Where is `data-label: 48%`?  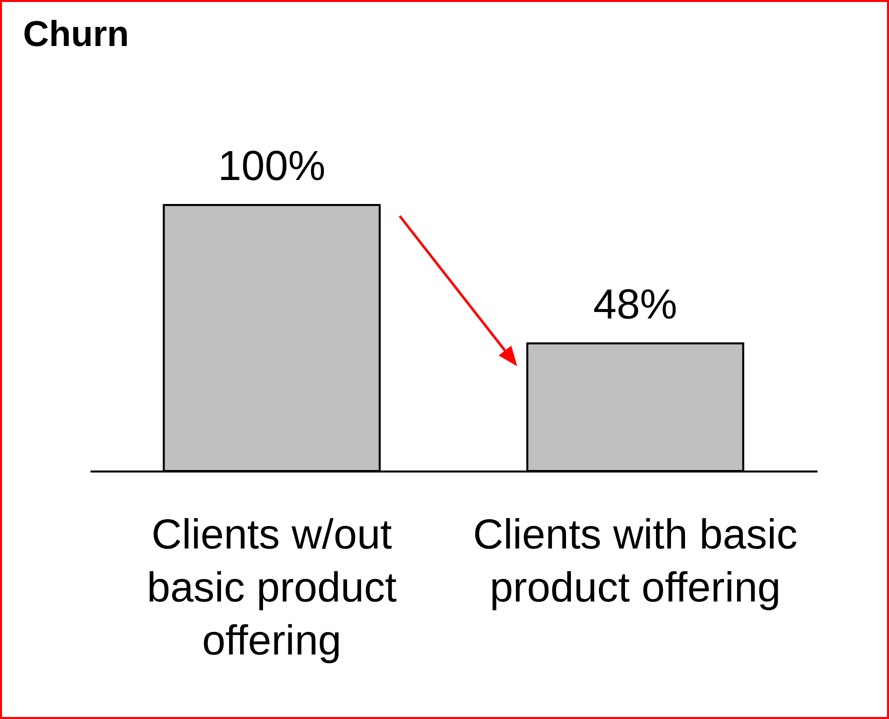
data-label: 48% is located at coordinates (635, 304).